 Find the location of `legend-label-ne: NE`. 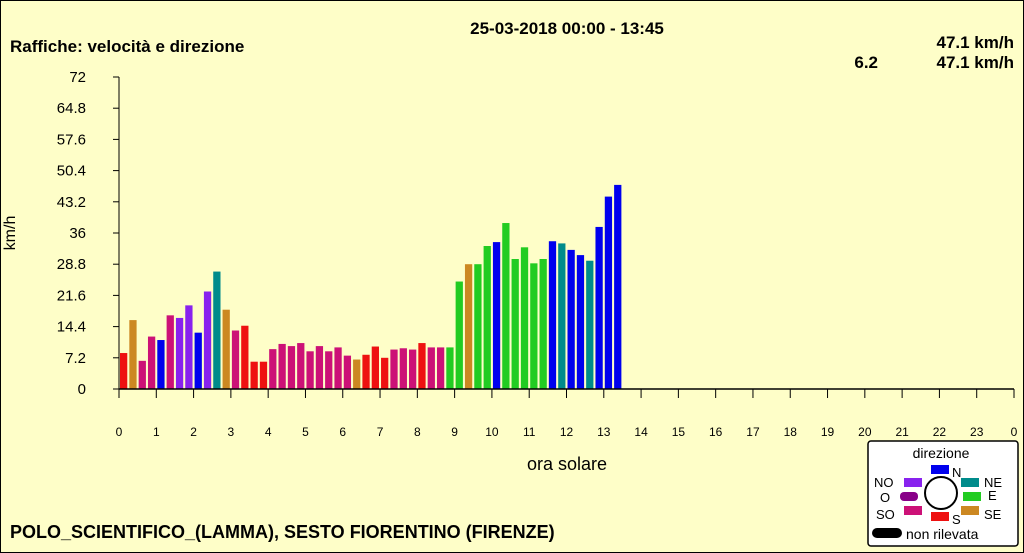

legend-label-ne: NE is located at coordinates (993, 482).